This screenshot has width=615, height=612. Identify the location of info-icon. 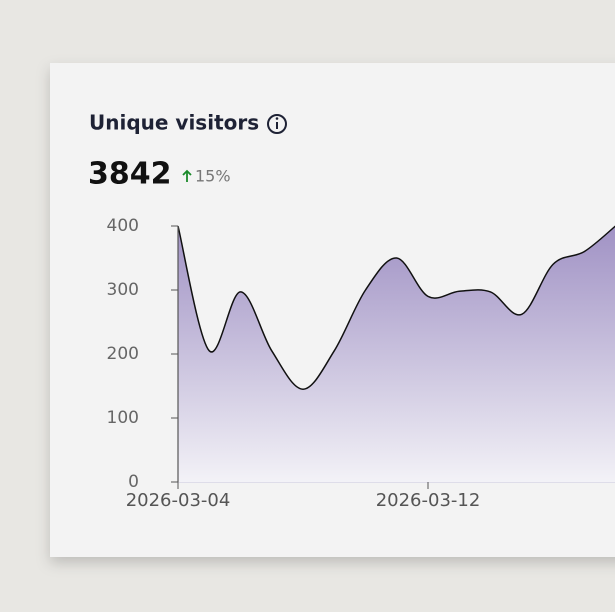
(277, 124).